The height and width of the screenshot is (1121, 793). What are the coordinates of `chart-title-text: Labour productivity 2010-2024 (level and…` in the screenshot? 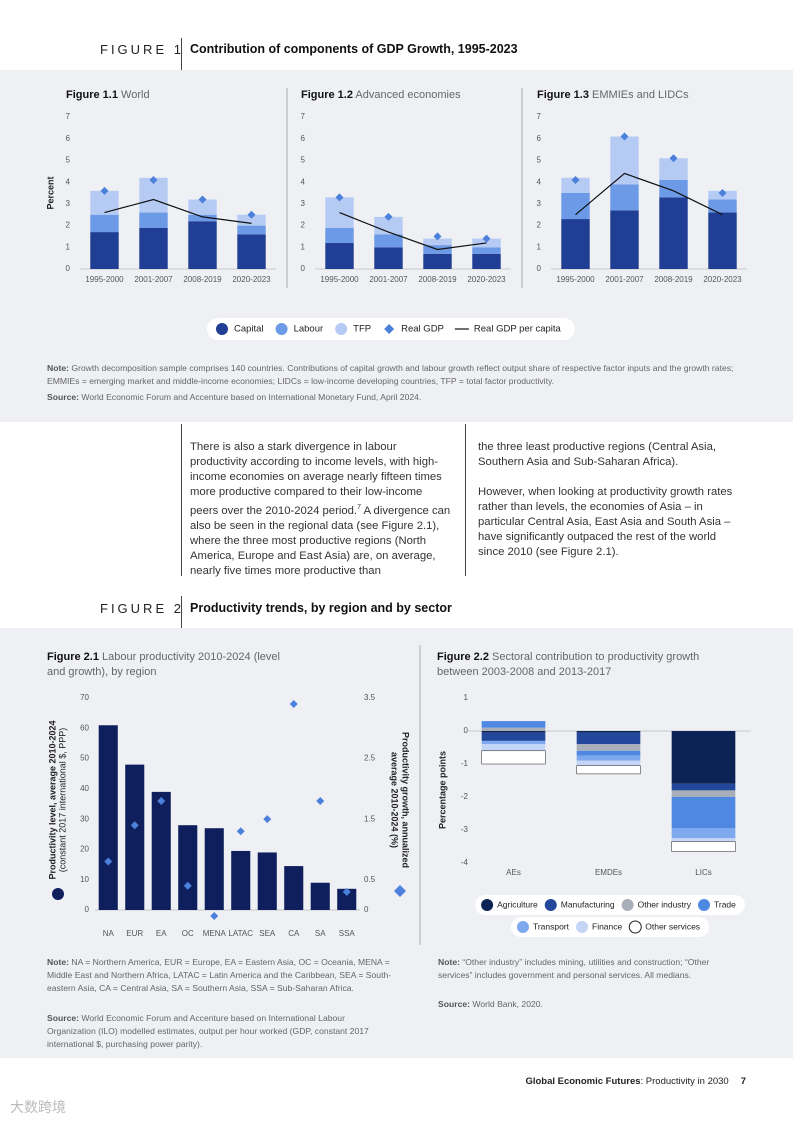 It's located at (163, 664).